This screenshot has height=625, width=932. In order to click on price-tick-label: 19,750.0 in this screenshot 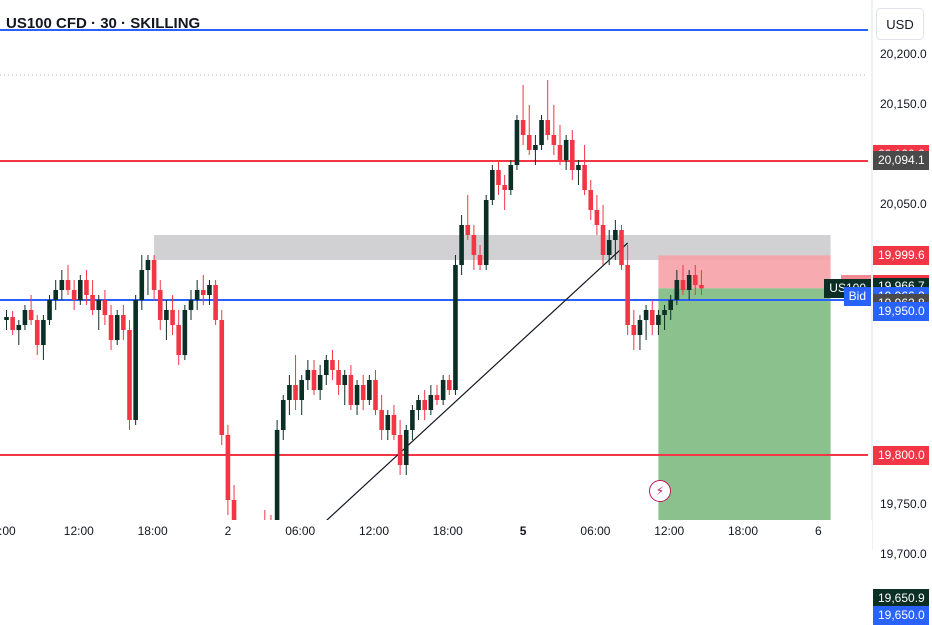, I will do `click(903, 504)`.